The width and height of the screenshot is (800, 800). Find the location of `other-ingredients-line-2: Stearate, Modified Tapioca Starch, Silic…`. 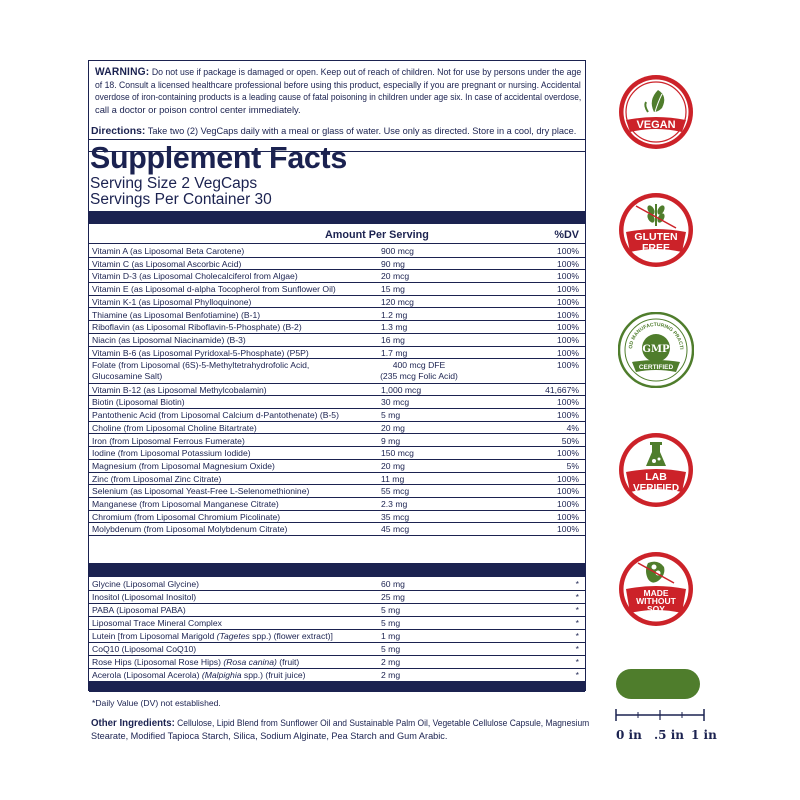

other-ingredients-line-2: Stearate, Modified Tapioca Starch, Silic… is located at coordinates (269, 735).